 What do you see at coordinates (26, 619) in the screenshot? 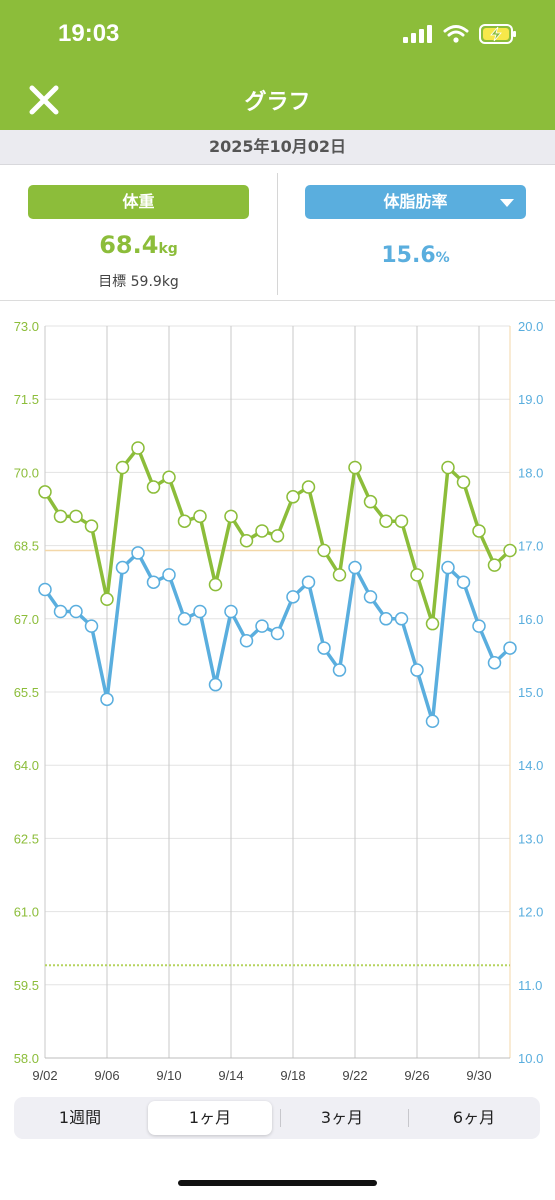
I see `y-left-tick-label: 67.0` at bounding box center [26, 619].